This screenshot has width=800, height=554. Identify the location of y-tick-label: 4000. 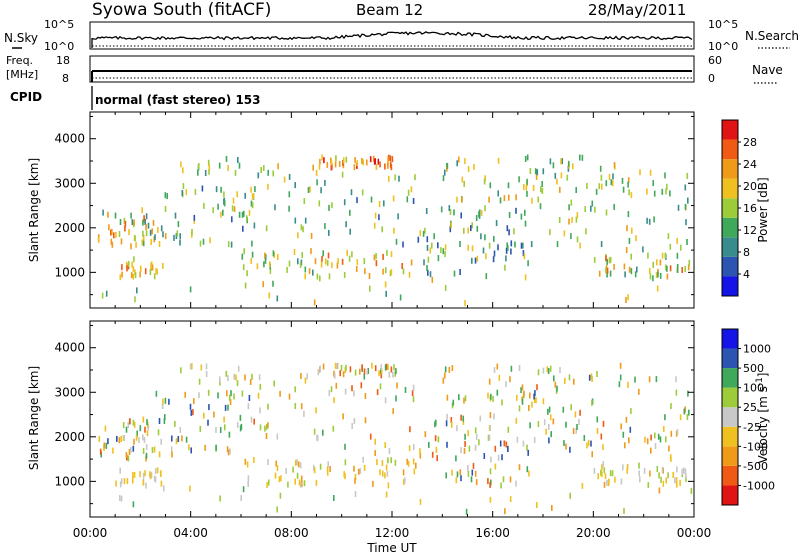
(69, 348).